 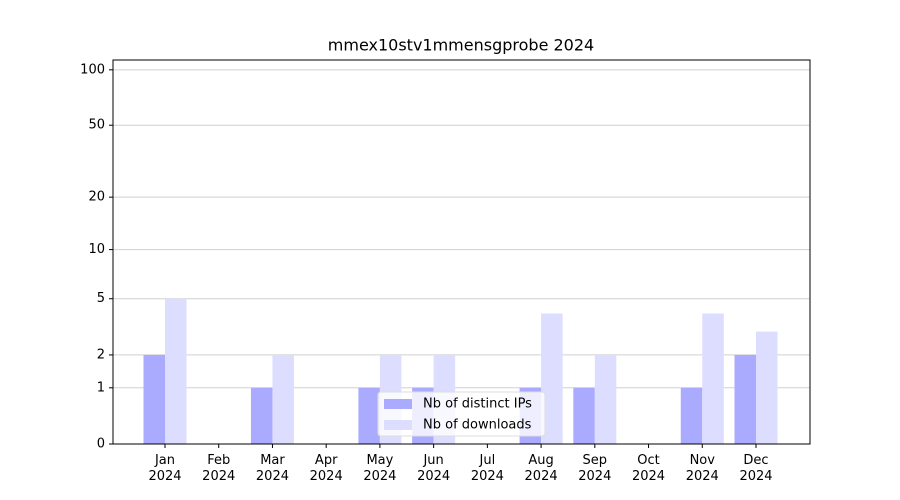 I want to click on legend-label: Nb of downloads, so click(x=477, y=425).